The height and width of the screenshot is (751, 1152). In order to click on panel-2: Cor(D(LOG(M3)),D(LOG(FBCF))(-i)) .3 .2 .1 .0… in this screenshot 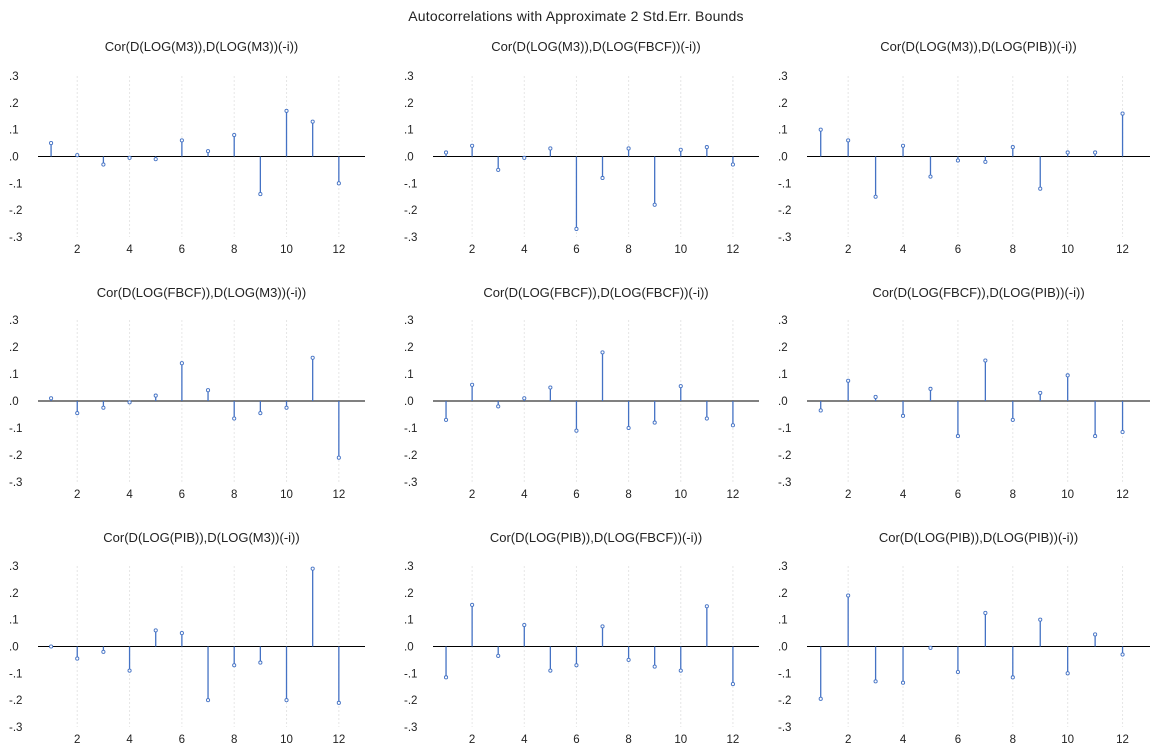, I will do `click(581, 147)`.